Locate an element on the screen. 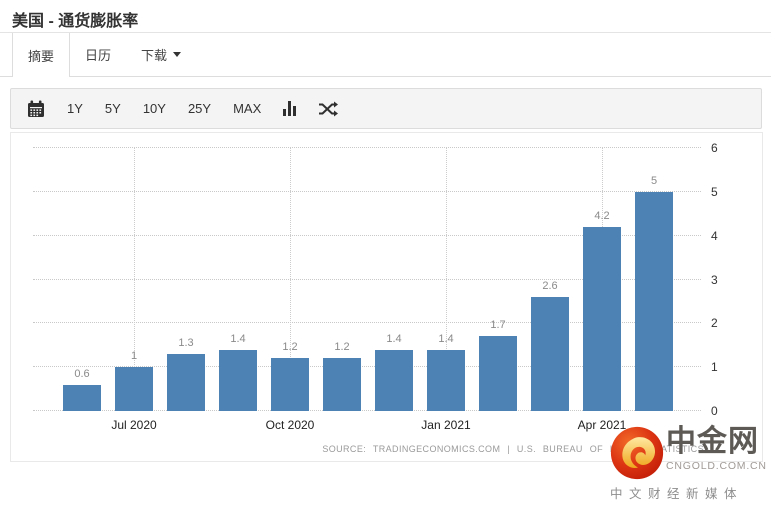 This screenshot has height=506, width=771. bar-slot: 0.6 is located at coordinates (82, 279).